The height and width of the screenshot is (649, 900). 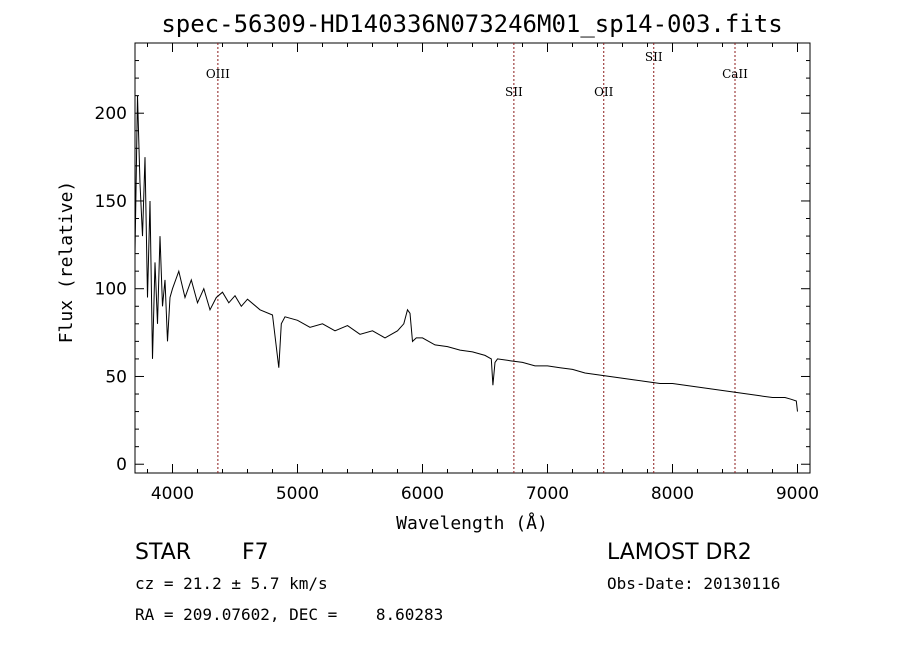 I want to click on emission-line-label: CaII, so click(x=735, y=74).